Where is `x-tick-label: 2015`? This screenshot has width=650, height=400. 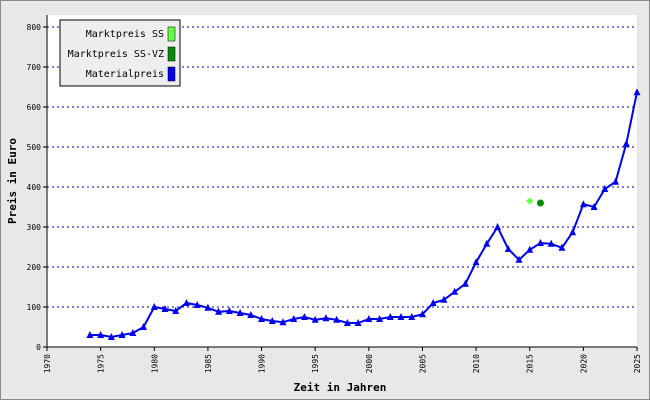
x-tick-label: 2015 is located at coordinates (530, 363).